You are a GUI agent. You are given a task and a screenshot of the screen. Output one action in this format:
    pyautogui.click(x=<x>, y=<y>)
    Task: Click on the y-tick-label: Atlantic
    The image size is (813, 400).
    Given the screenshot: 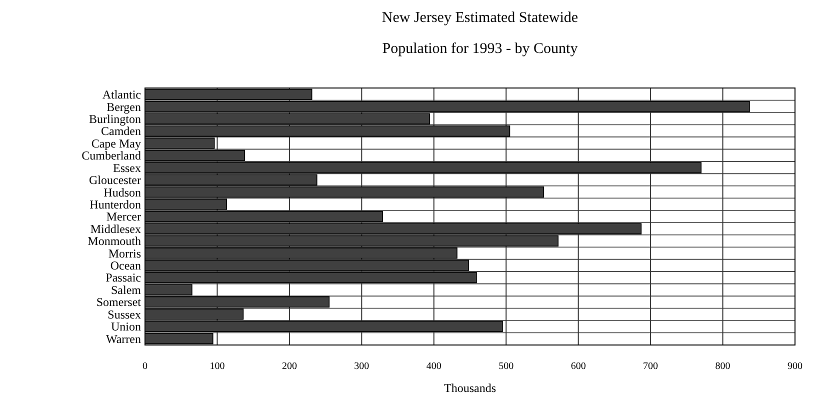 What is the action you would take?
    pyautogui.click(x=121, y=95)
    